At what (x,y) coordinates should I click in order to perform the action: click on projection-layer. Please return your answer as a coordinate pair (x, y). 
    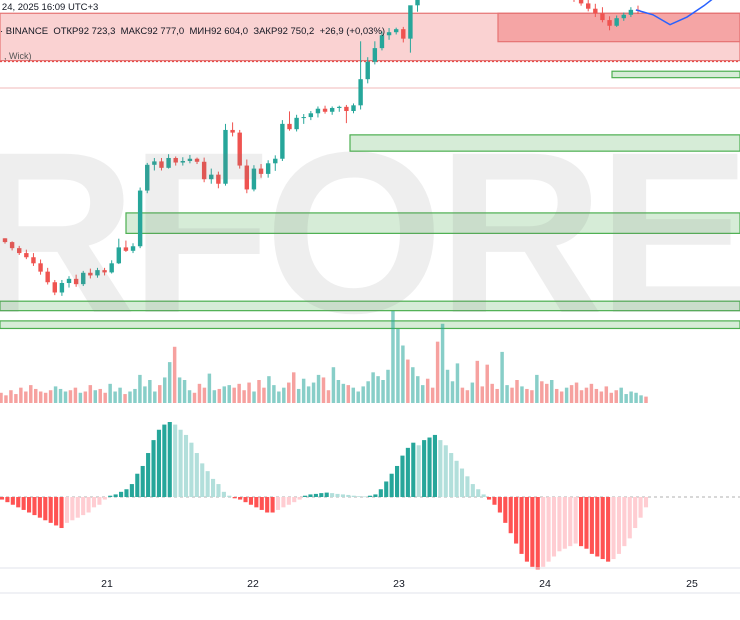
    Looking at the image, I should click on (674, 13).